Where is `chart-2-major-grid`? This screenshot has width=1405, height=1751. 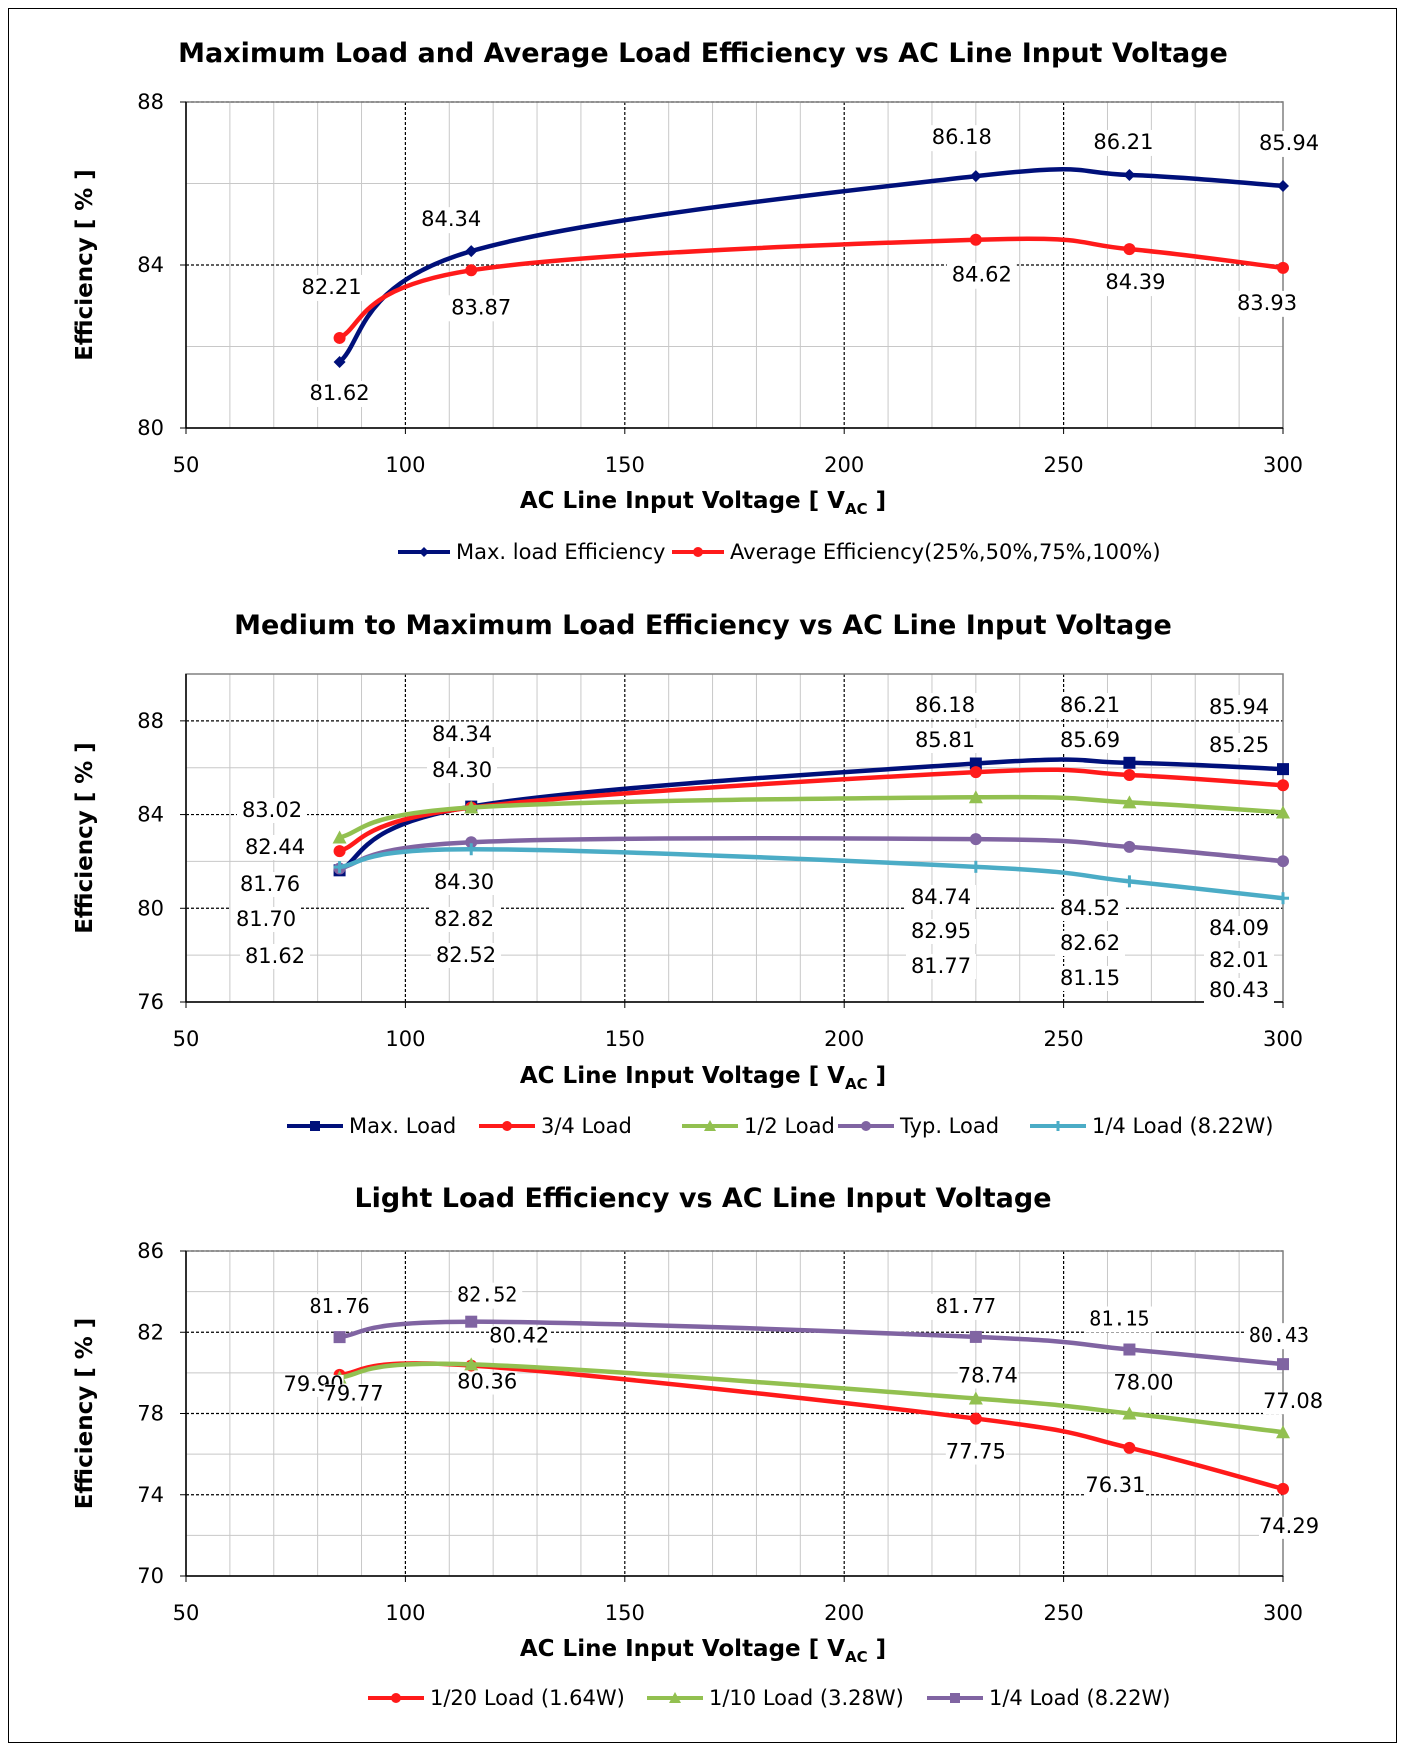
chart-2-major-grid is located at coordinates (734, 838).